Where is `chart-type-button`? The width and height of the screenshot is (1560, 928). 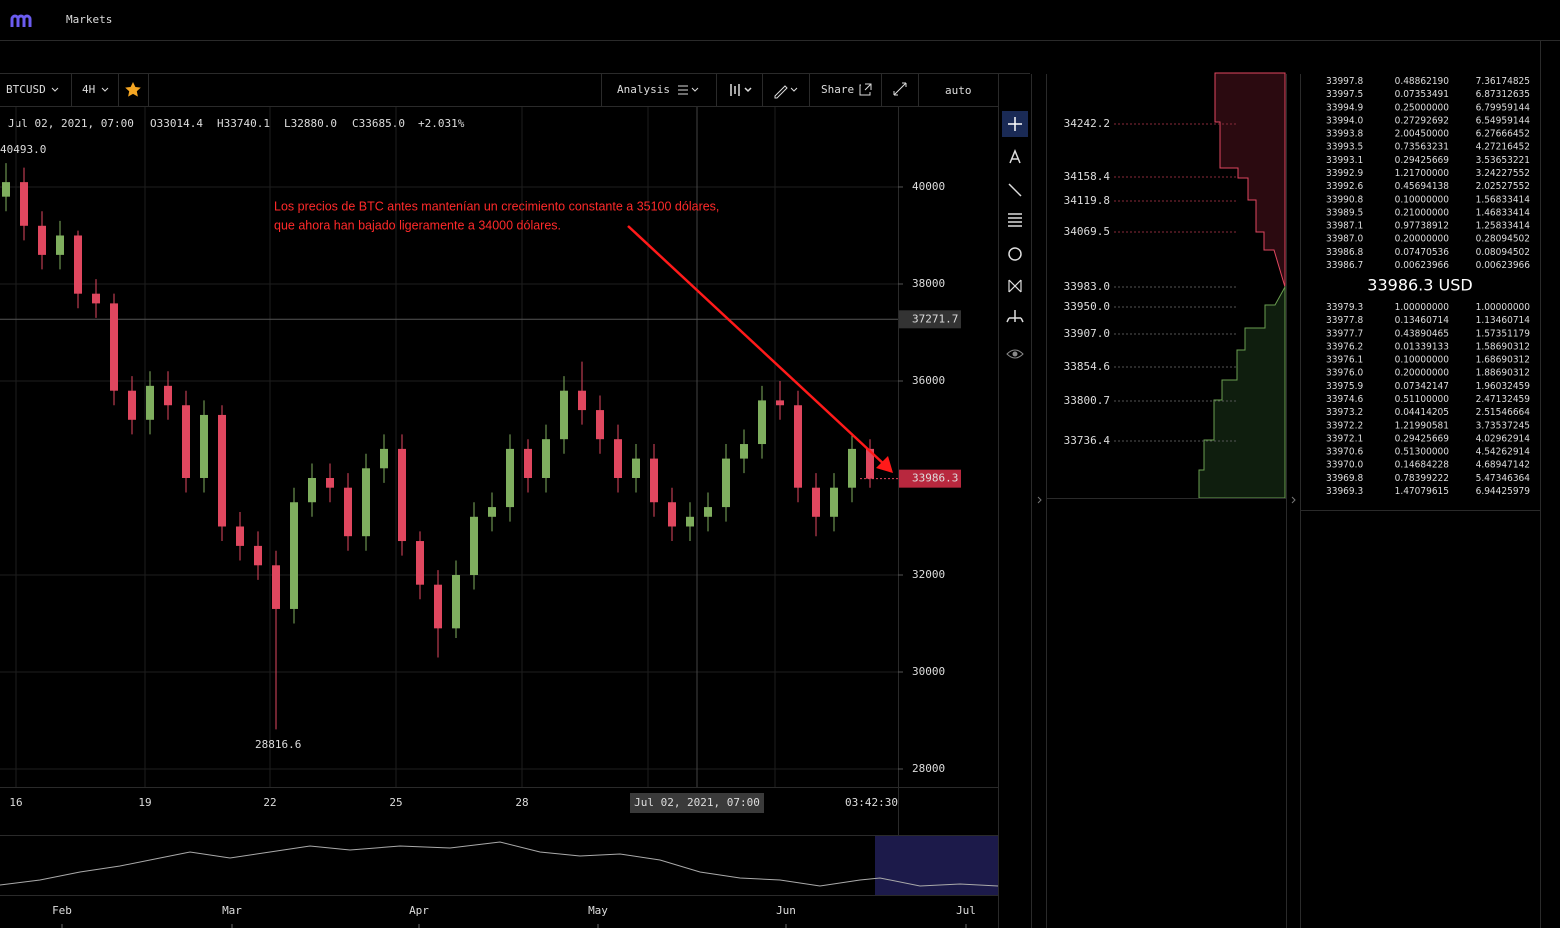 chart-type-button is located at coordinates (741, 90).